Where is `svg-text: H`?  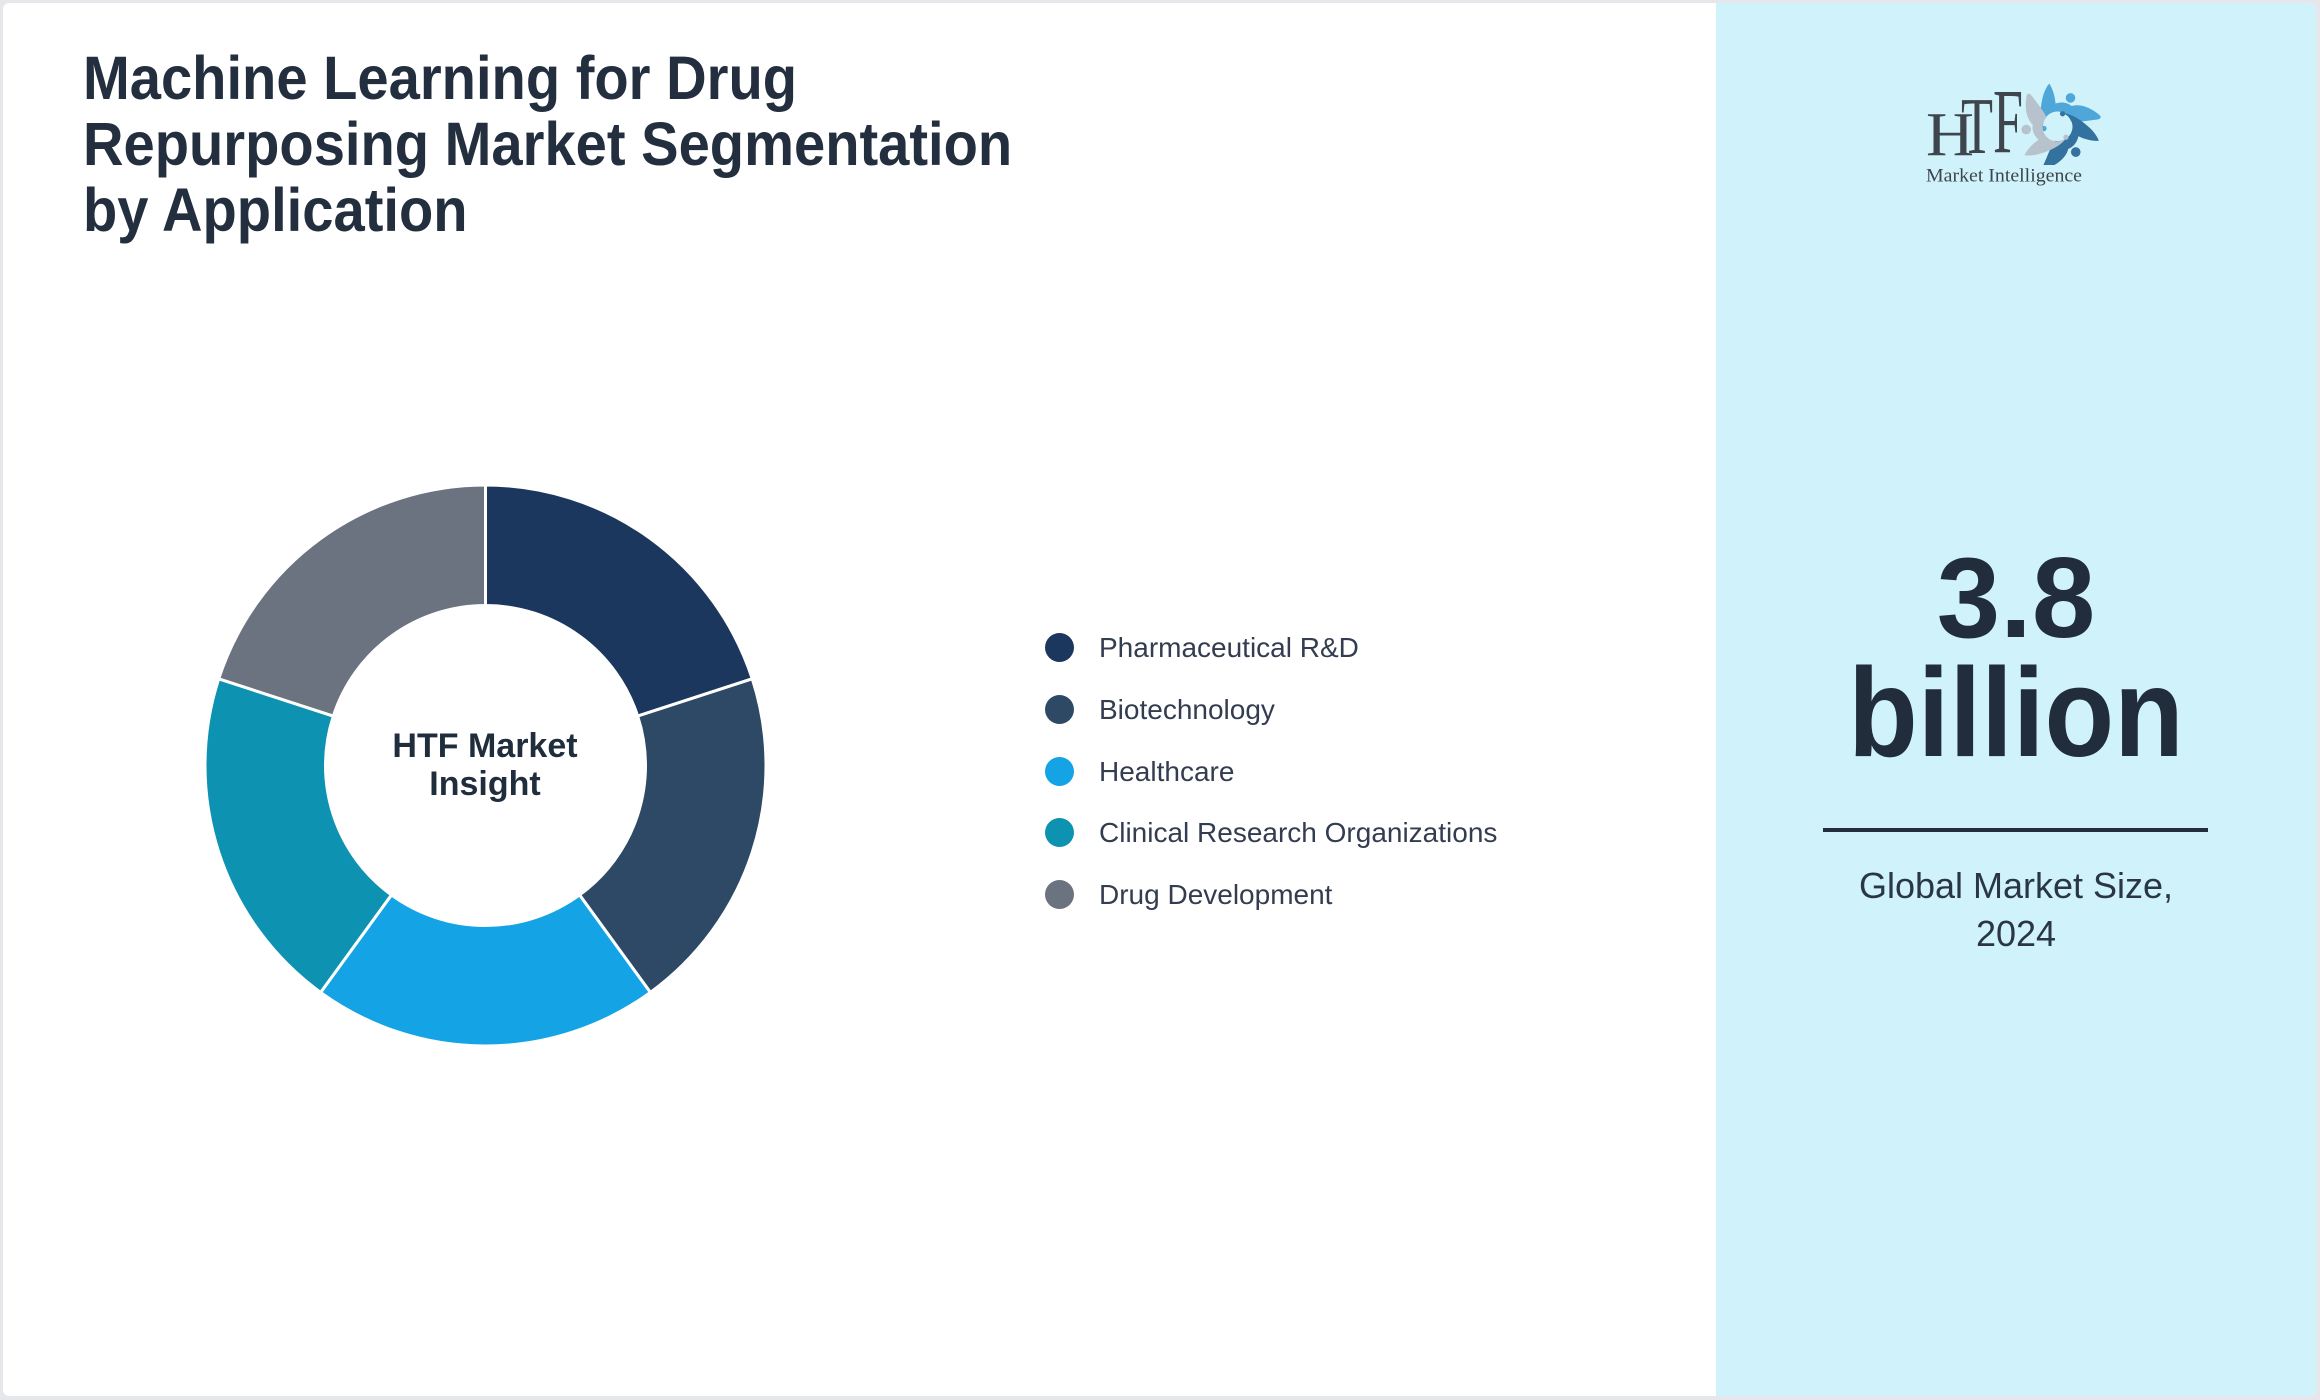 svg-text: H is located at coordinates (1950, 135).